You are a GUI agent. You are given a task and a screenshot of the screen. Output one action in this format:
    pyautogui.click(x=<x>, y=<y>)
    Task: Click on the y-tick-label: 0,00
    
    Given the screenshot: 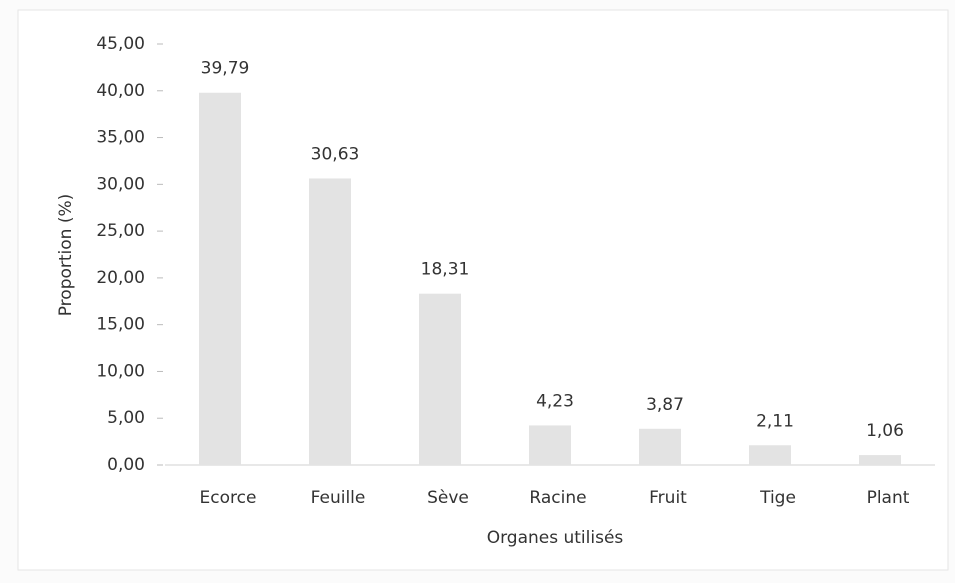 What is the action you would take?
    pyautogui.click(x=126, y=465)
    